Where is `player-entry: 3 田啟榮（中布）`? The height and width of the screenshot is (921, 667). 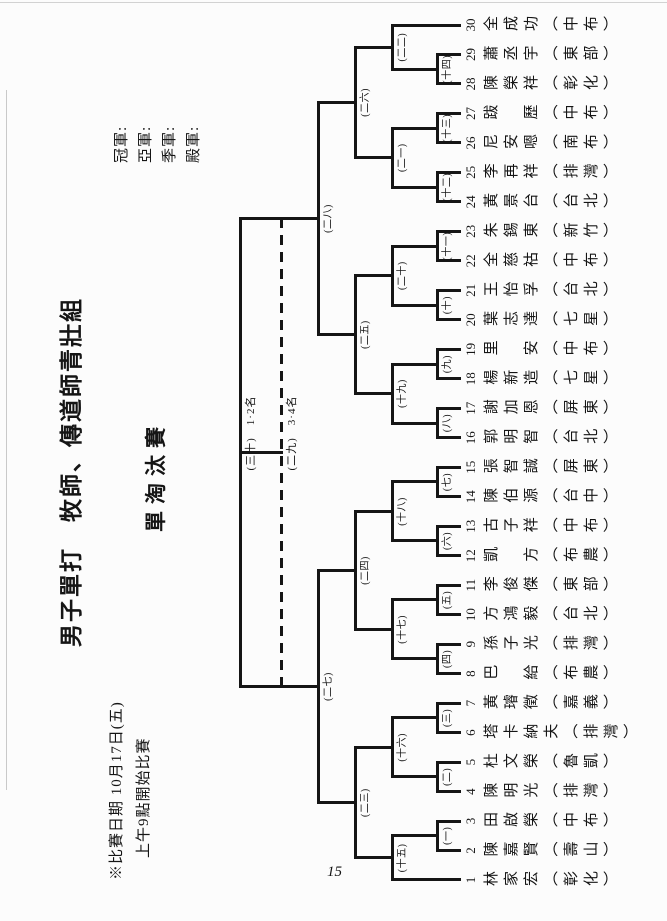
player-entry: 3 田啟榮（中布） is located at coordinates (543, 821).